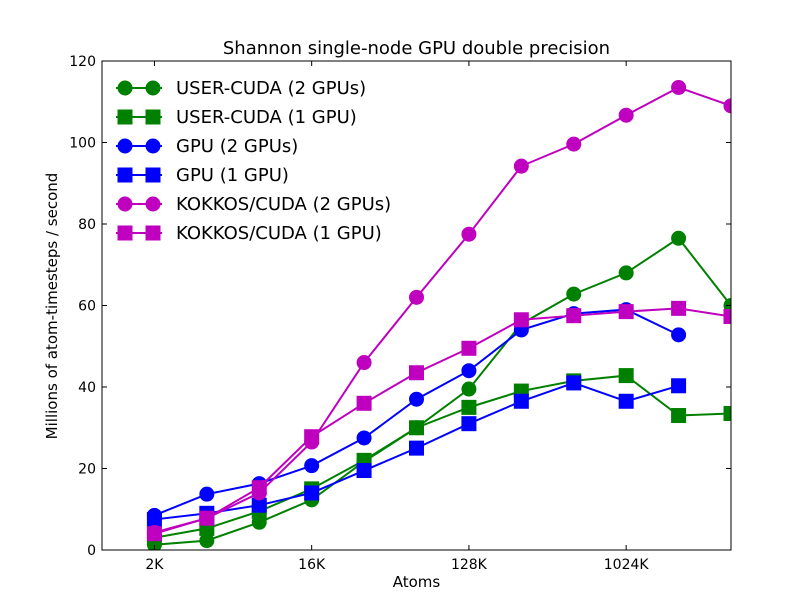 Image resolution: width=812 pixels, height=616 pixels. What do you see at coordinates (82, 62) in the screenshot?
I see `y-tick-label: 120` at bounding box center [82, 62].